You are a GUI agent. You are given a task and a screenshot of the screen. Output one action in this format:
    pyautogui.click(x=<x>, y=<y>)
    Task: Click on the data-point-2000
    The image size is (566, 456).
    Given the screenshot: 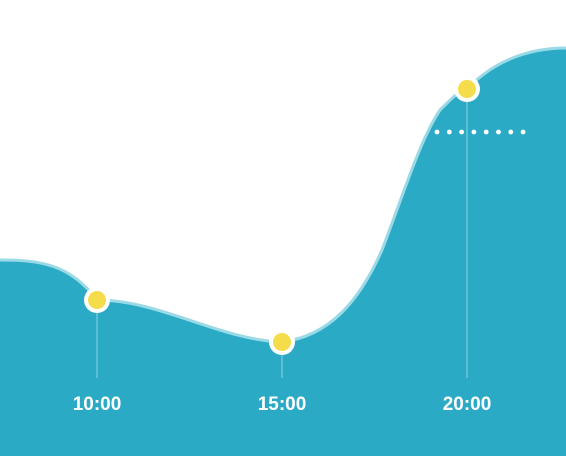 What is the action you would take?
    pyautogui.click(x=467, y=89)
    